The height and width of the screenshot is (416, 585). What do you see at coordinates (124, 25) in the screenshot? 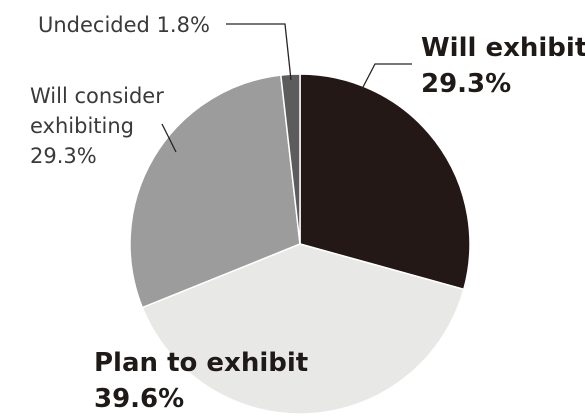
I see `label-undecided: Undecided 1.8%` at bounding box center [124, 25].